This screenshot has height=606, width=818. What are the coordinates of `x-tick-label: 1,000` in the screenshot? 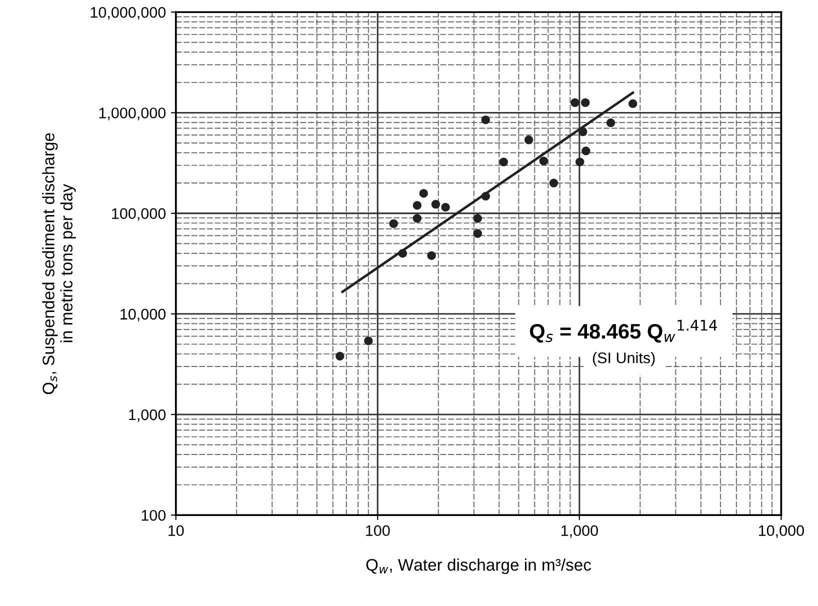 It's located at (579, 531).